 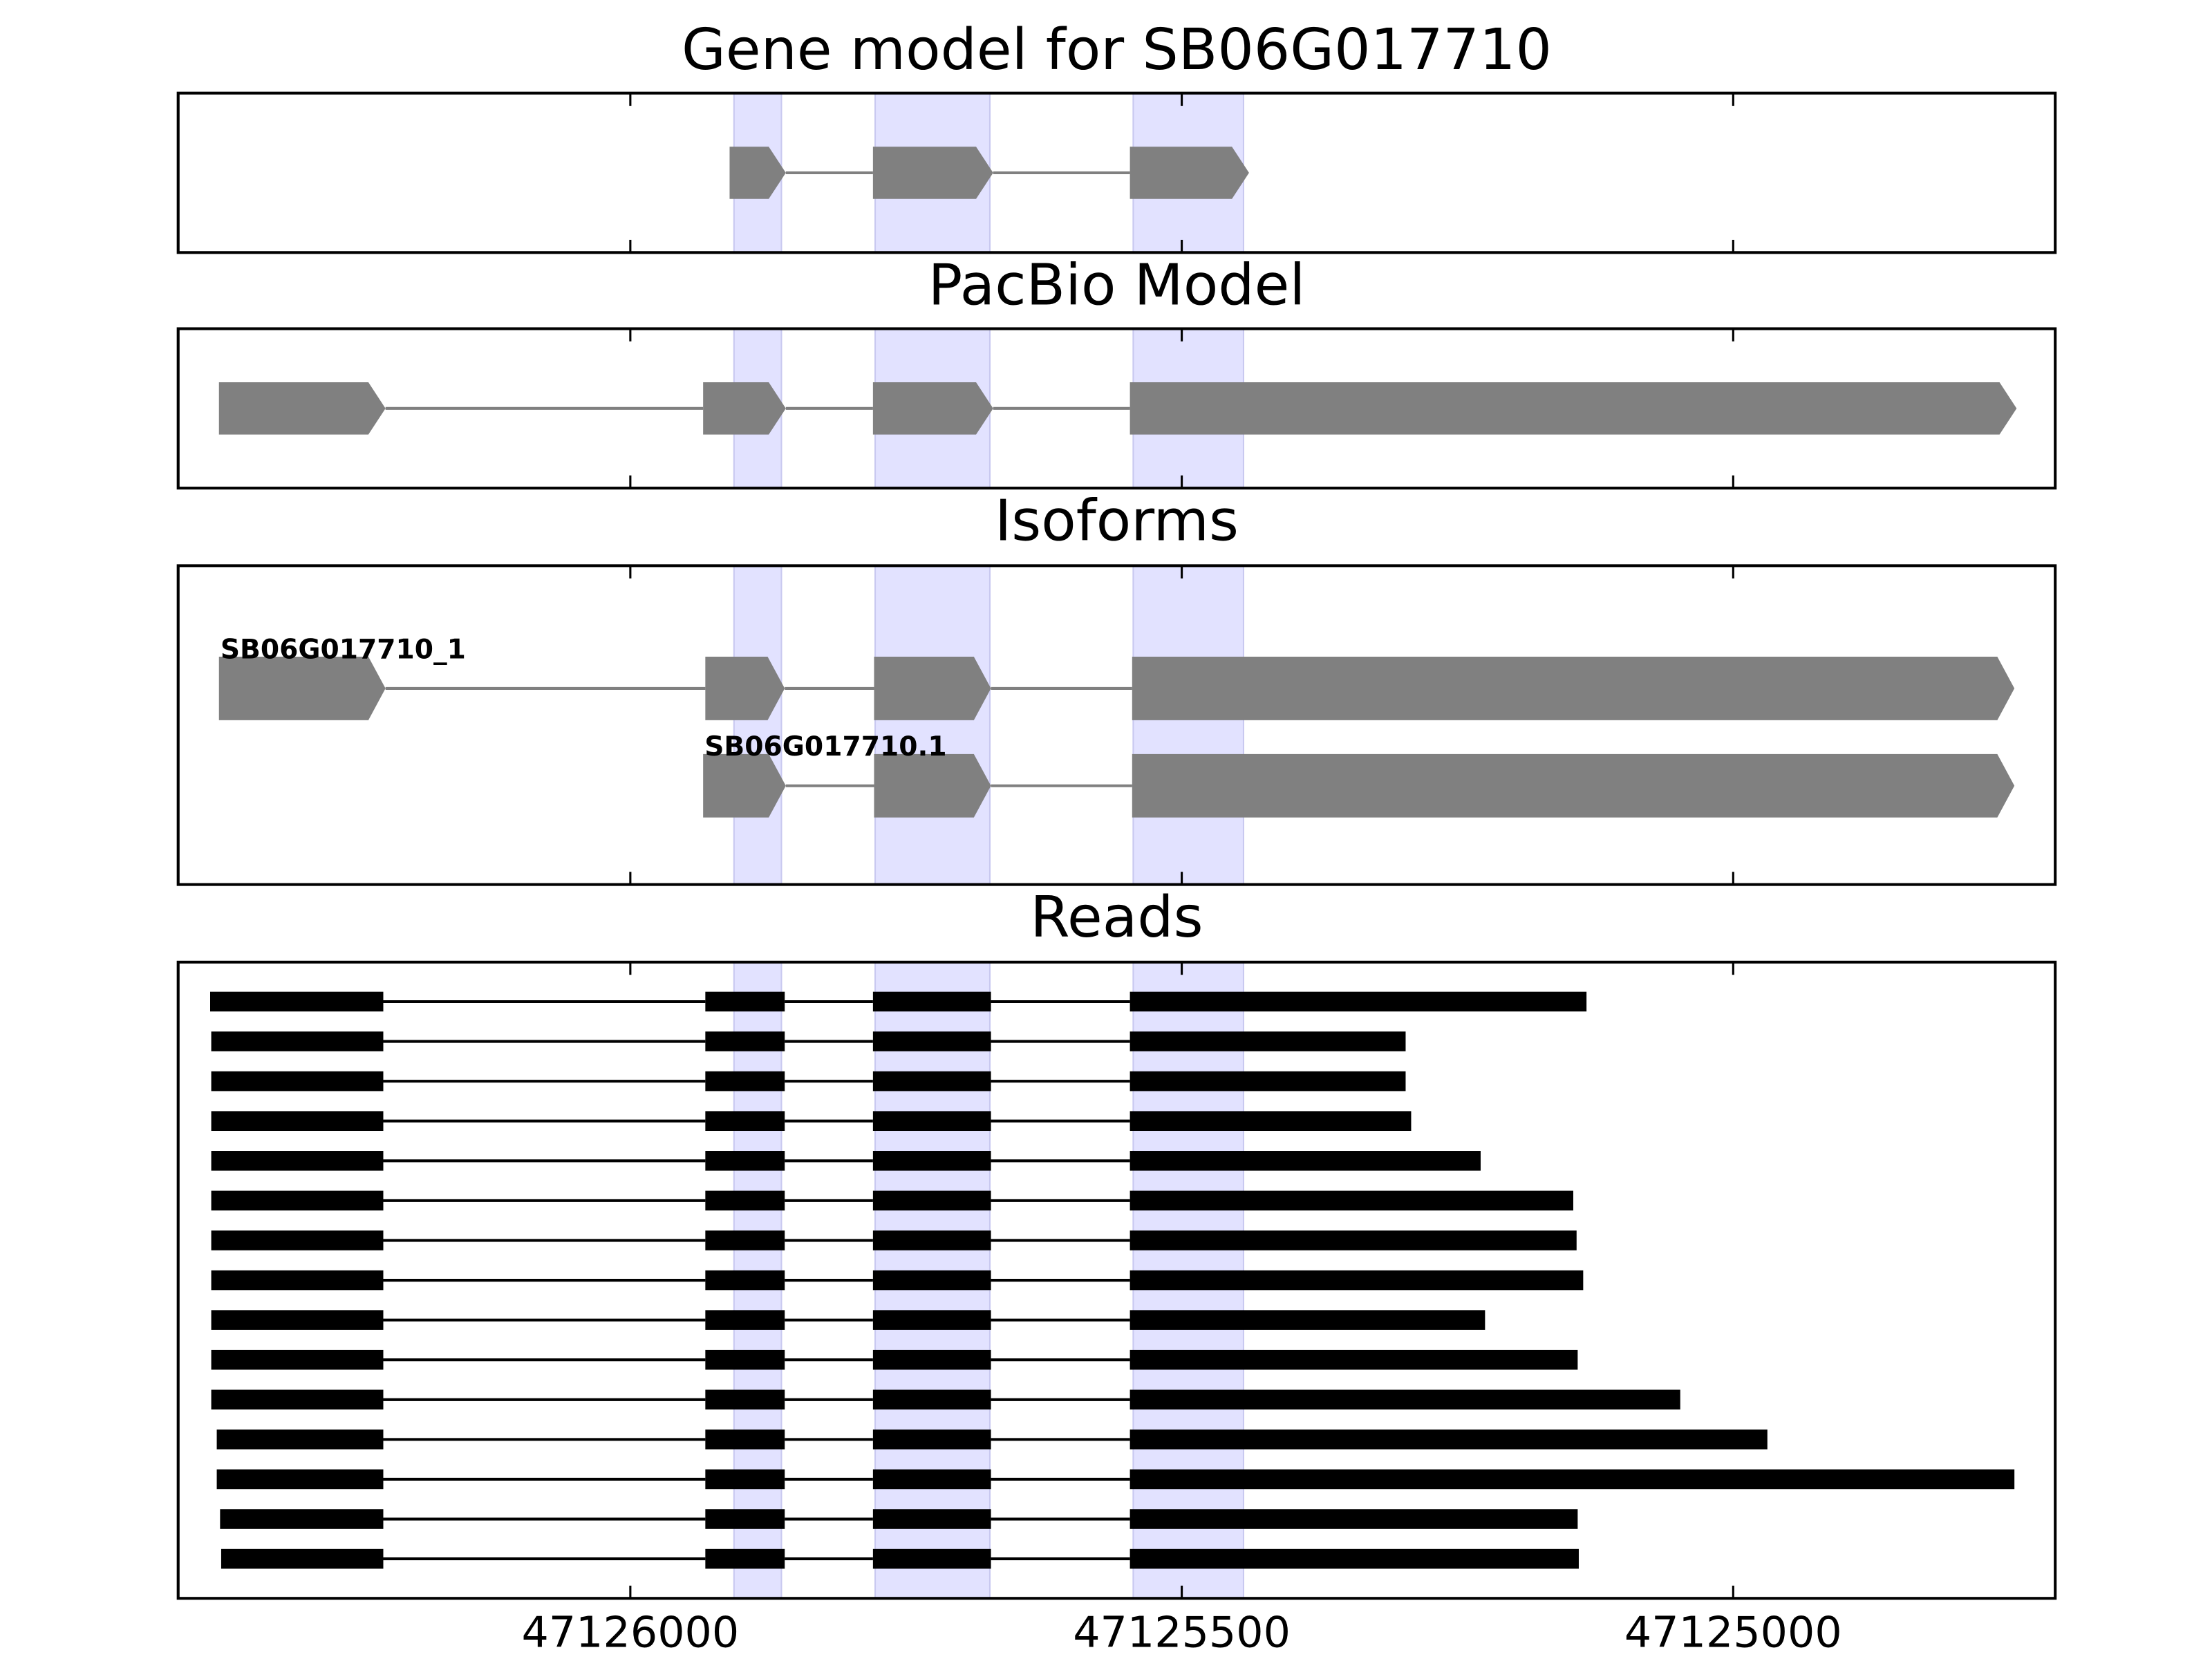 What do you see at coordinates (344, 650) in the screenshot?
I see `isoform-label: SB06G017710_1` at bounding box center [344, 650].